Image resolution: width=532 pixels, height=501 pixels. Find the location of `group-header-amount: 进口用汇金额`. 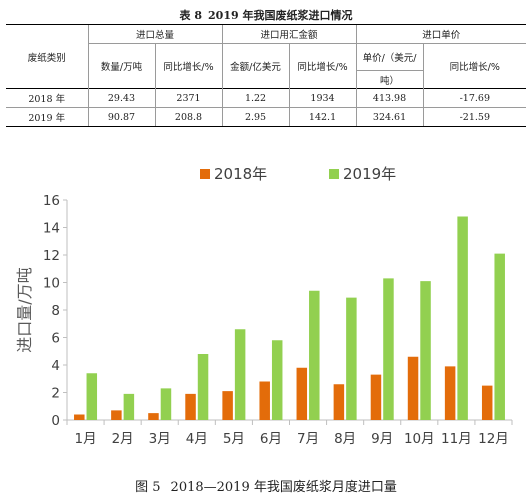

group-header-amount: 进口用汇金额 is located at coordinates (289, 34).